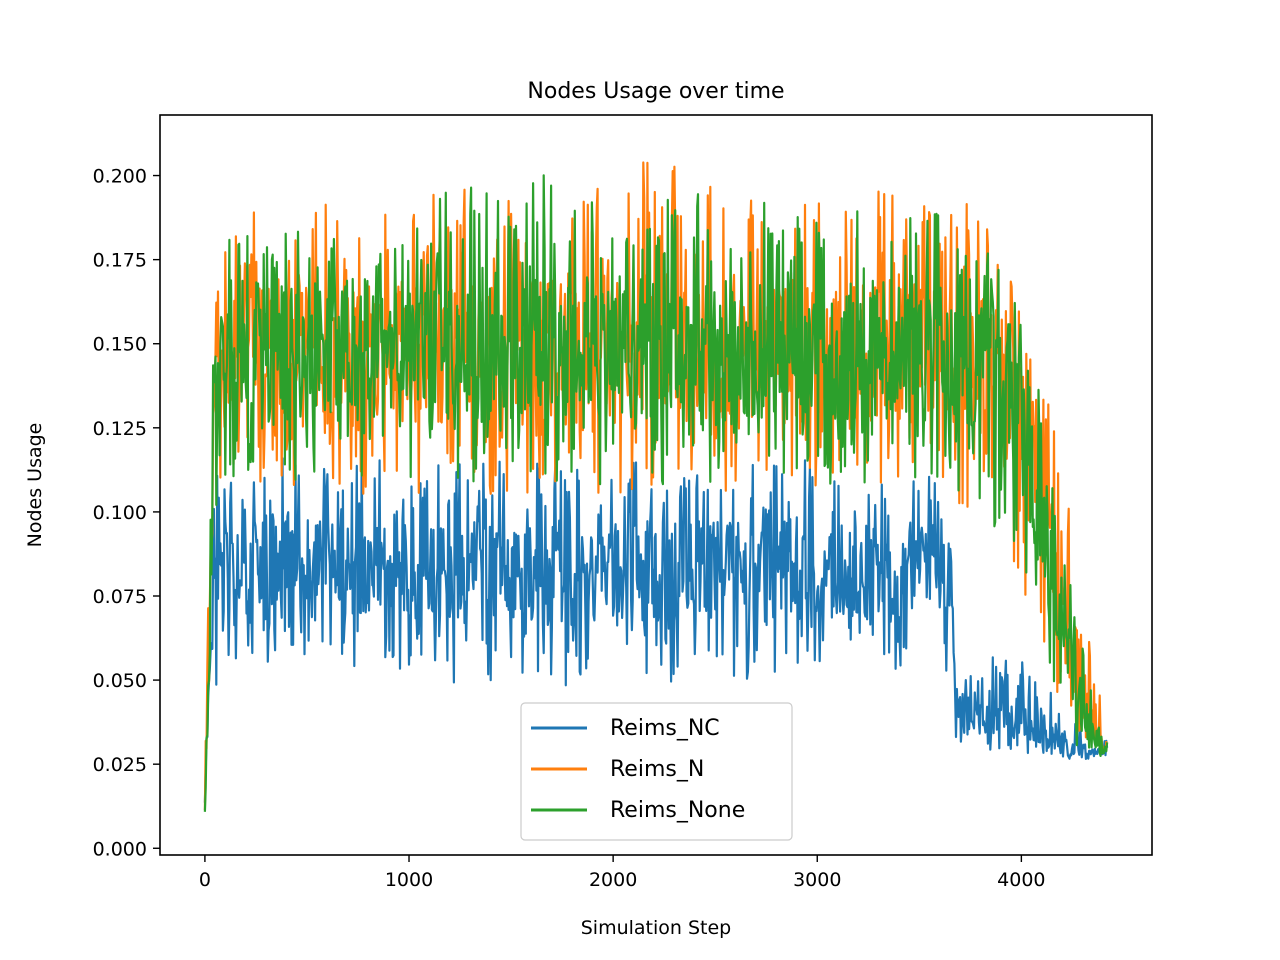 This screenshot has width=1280, height=960. I want to click on y-tick-label: 0.125, so click(120, 429).